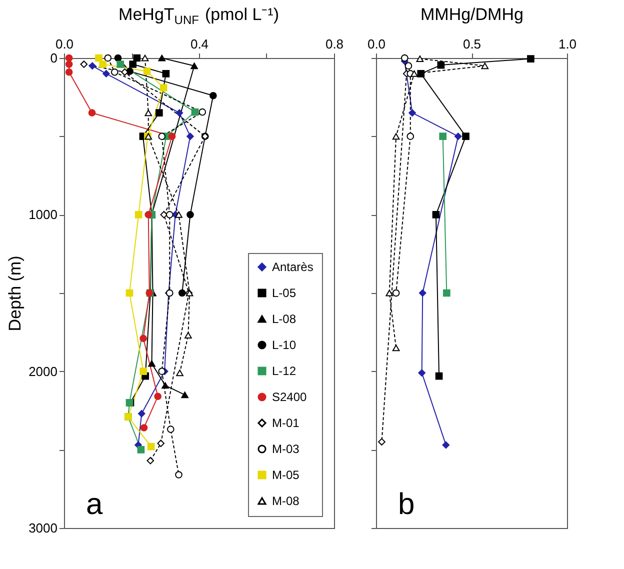 The width and height of the screenshot is (624, 569). I want to click on legend-label: L-08, so click(284, 319).